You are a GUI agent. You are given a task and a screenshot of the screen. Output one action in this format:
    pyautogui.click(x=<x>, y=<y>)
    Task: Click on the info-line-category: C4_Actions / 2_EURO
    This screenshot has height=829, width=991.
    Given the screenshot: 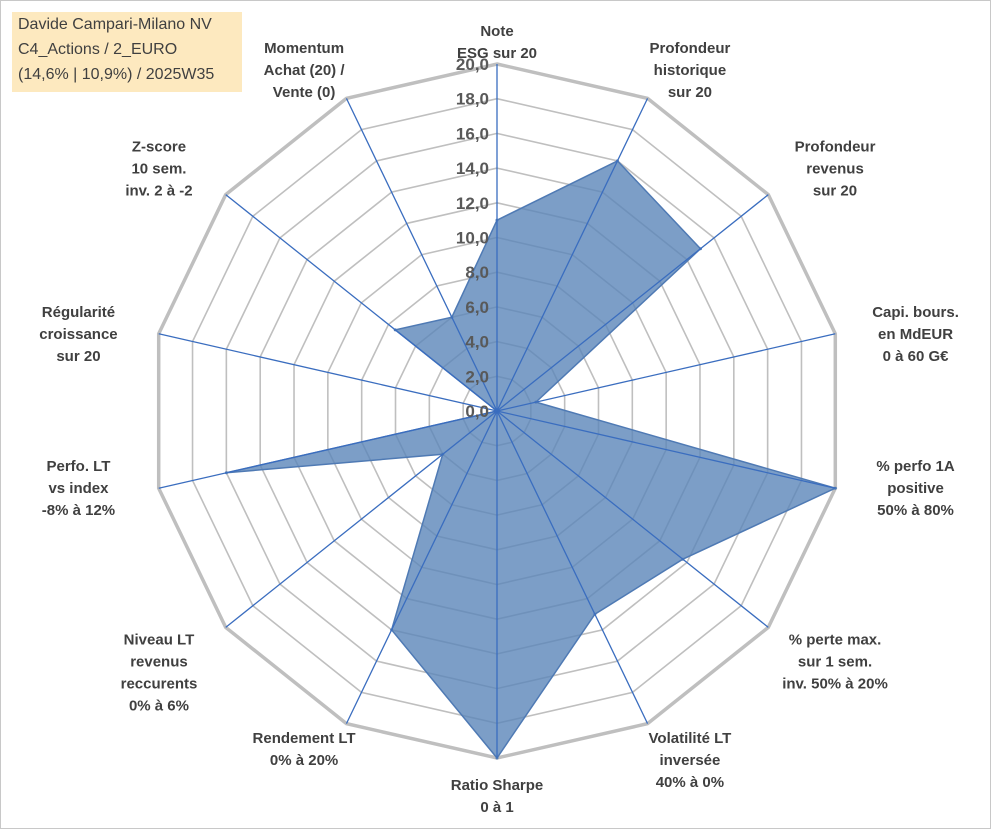 What is the action you would take?
    pyautogui.click(x=98, y=49)
    